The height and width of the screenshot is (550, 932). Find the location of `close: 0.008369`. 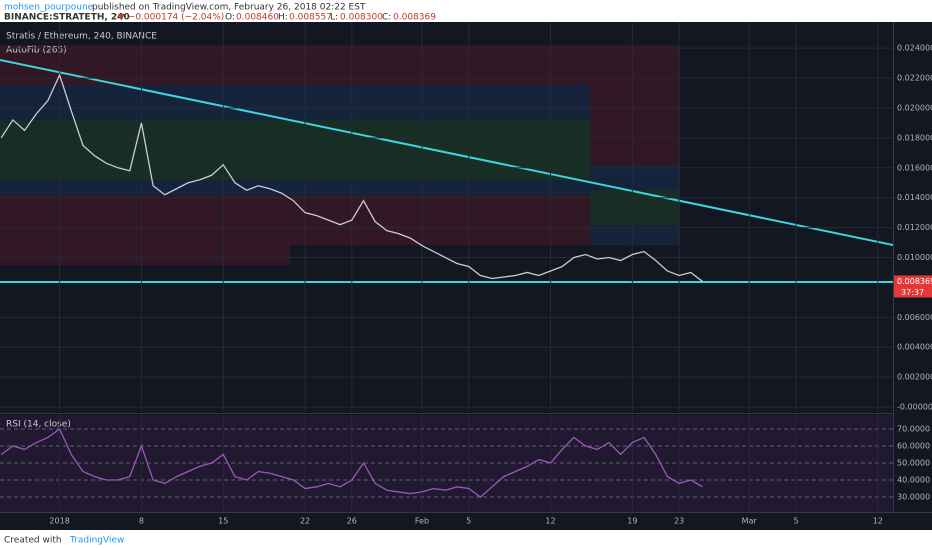

close: 0.008369 is located at coordinates (414, 18).